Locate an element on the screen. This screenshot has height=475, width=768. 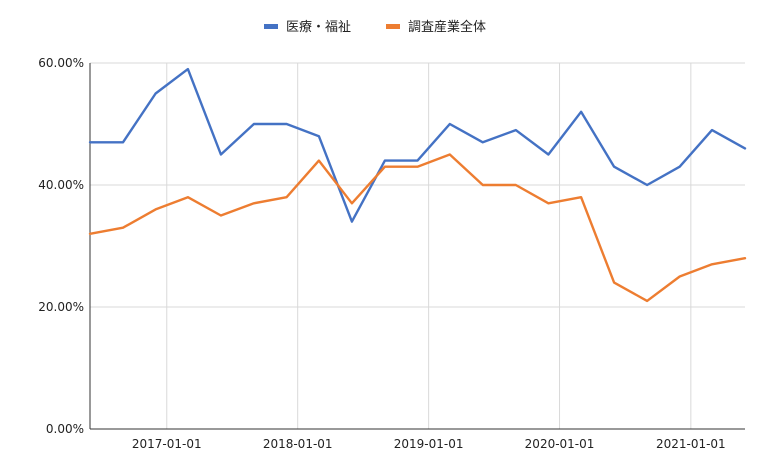
x-tick-label: 2019-01-01 is located at coordinates (429, 444).